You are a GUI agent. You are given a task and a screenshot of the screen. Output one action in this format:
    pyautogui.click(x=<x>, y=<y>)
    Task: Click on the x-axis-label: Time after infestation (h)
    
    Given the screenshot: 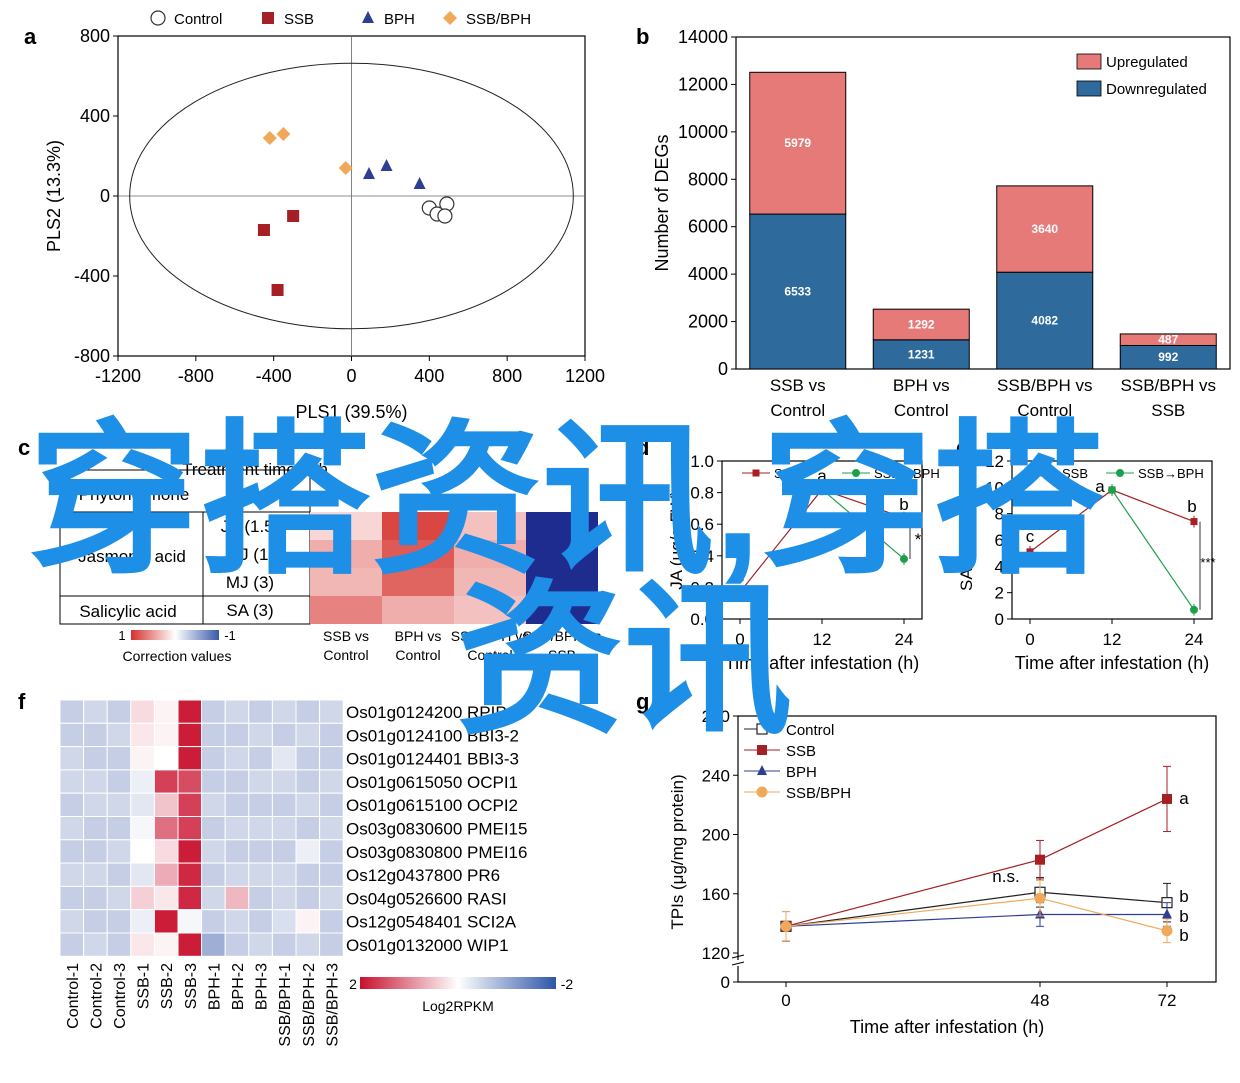 What is the action you would take?
    pyautogui.click(x=1112, y=663)
    